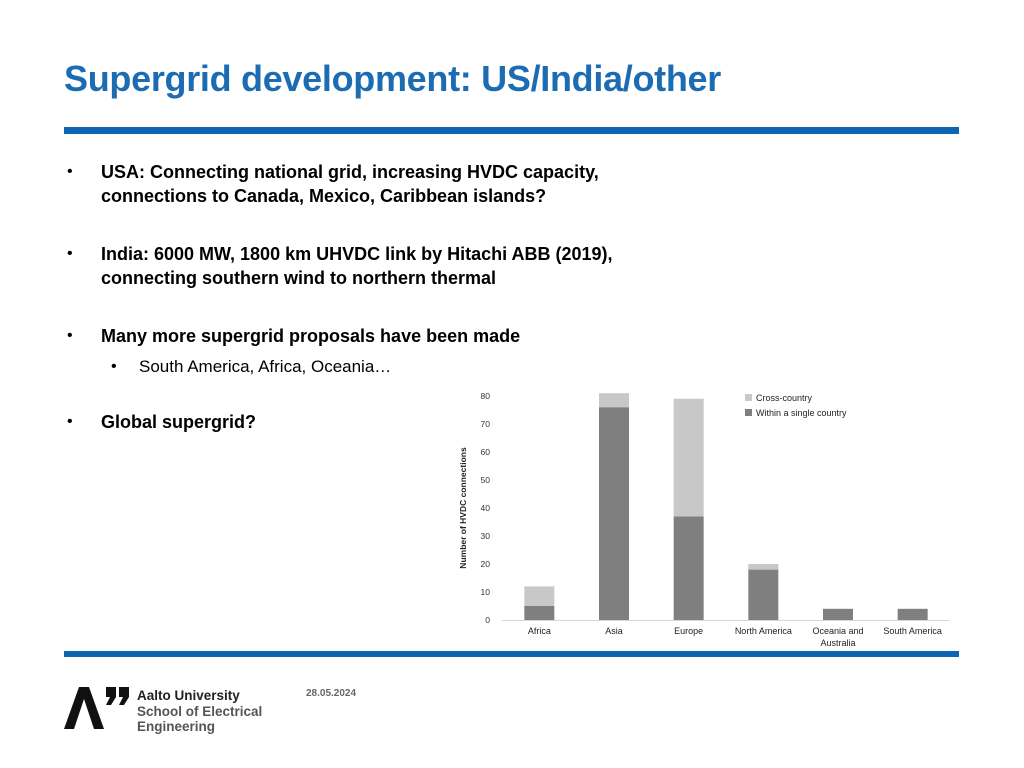  Describe the element at coordinates (912, 614) in the screenshot. I see `bar-within-south-america` at that location.